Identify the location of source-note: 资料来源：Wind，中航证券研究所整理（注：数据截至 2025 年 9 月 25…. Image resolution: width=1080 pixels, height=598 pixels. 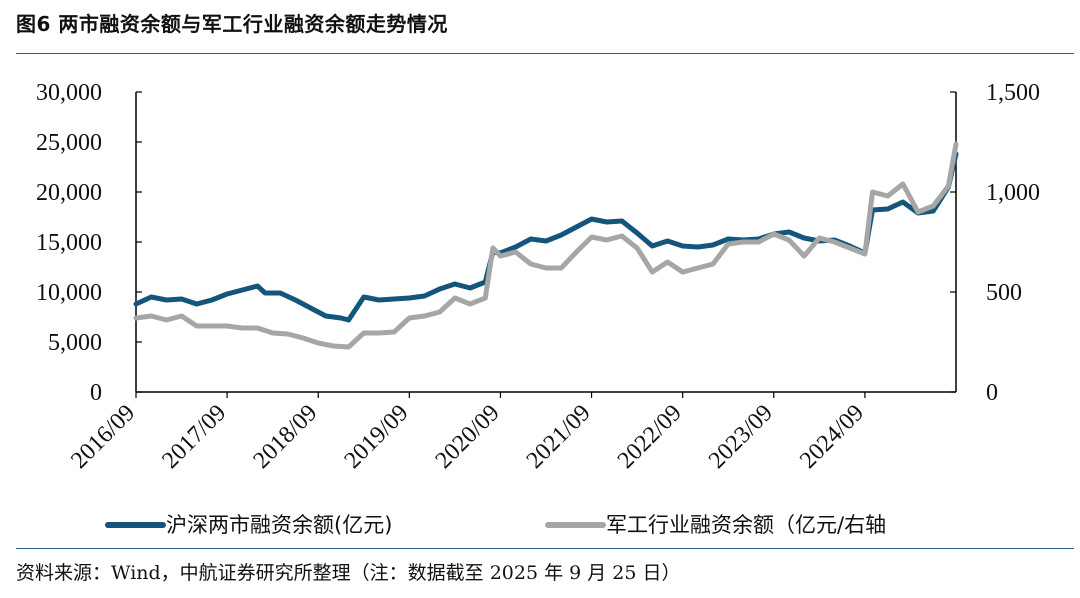
(348, 573).